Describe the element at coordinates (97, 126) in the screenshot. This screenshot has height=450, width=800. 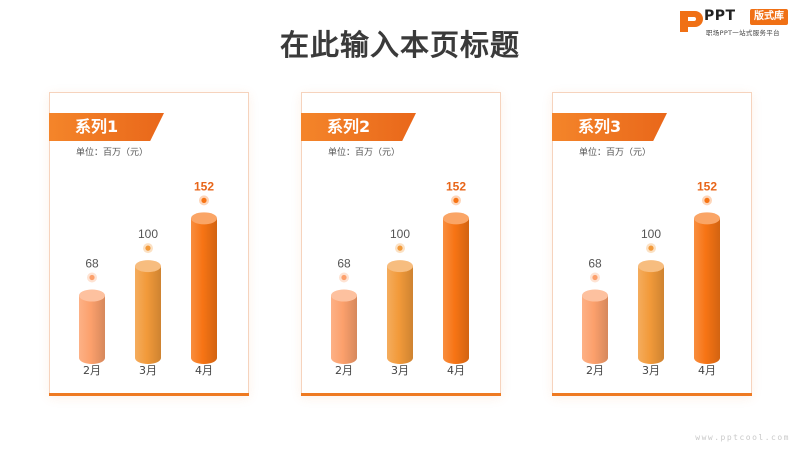
I see `series-title: 系列1` at that location.